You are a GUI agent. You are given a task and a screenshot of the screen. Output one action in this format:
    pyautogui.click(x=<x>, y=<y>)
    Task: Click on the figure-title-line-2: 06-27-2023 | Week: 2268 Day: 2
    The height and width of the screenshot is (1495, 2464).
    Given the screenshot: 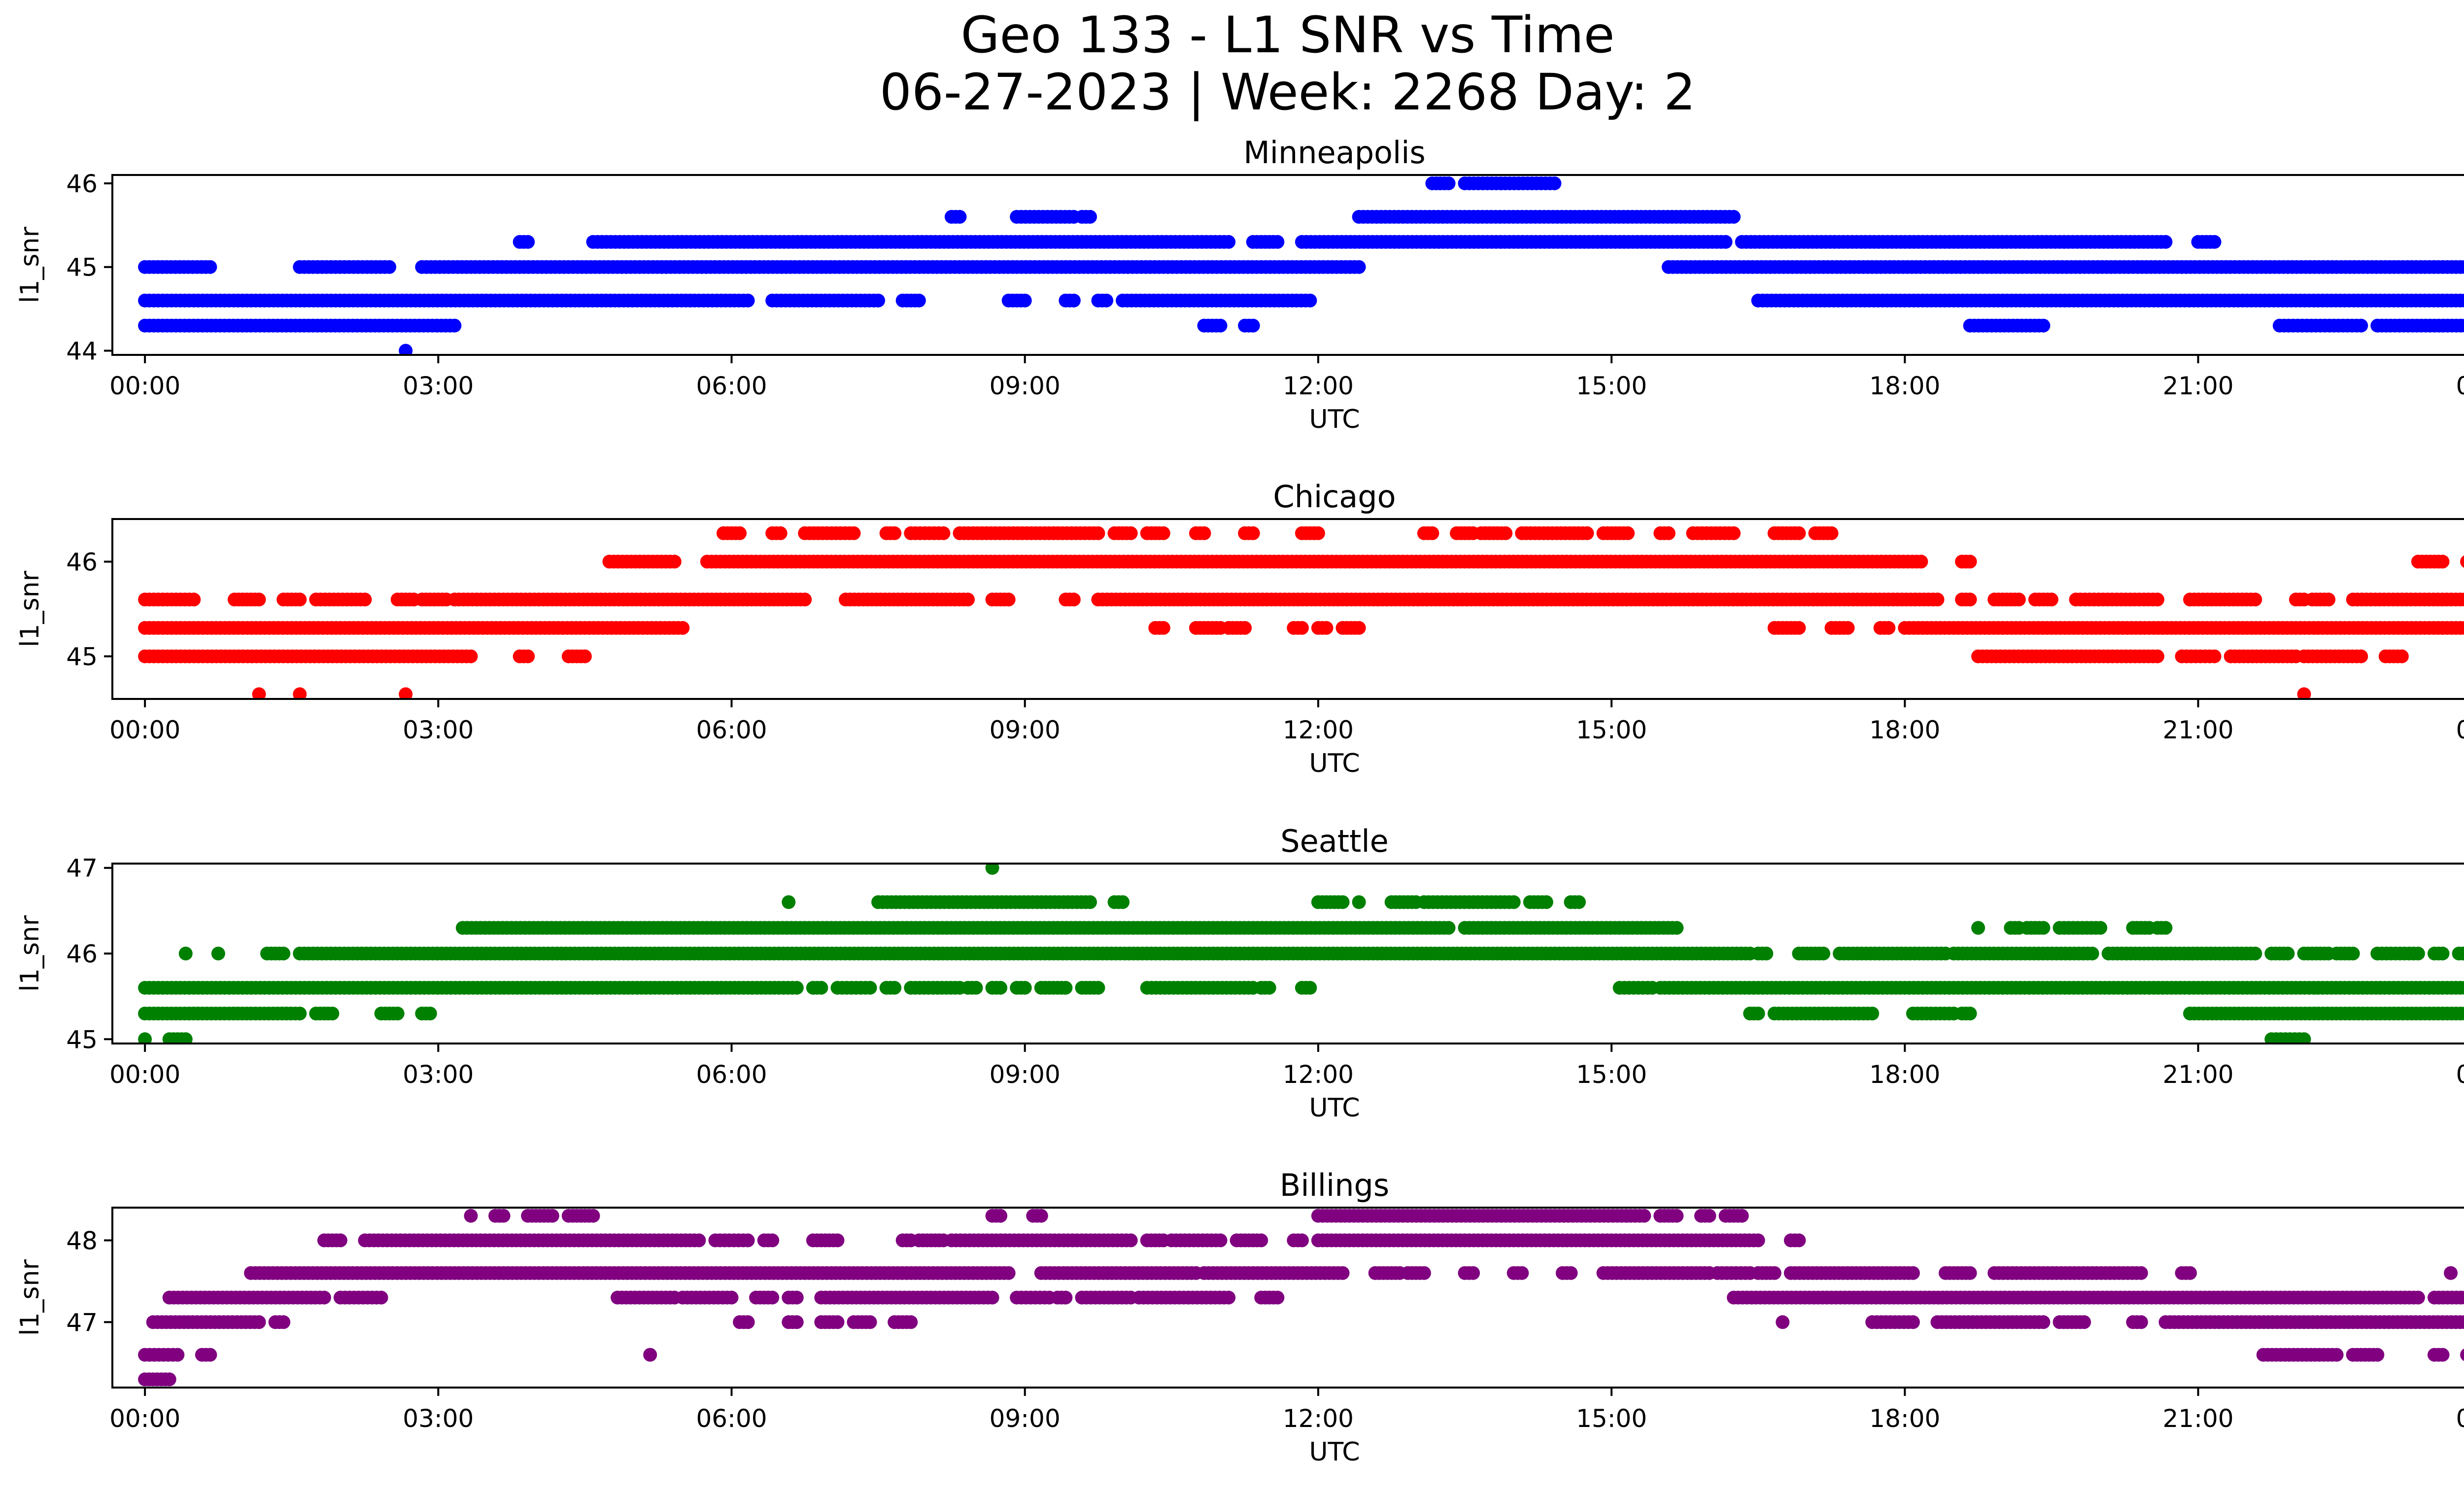 What is the action you would take?
    pyautogui.click(x=1288, y=92)
    